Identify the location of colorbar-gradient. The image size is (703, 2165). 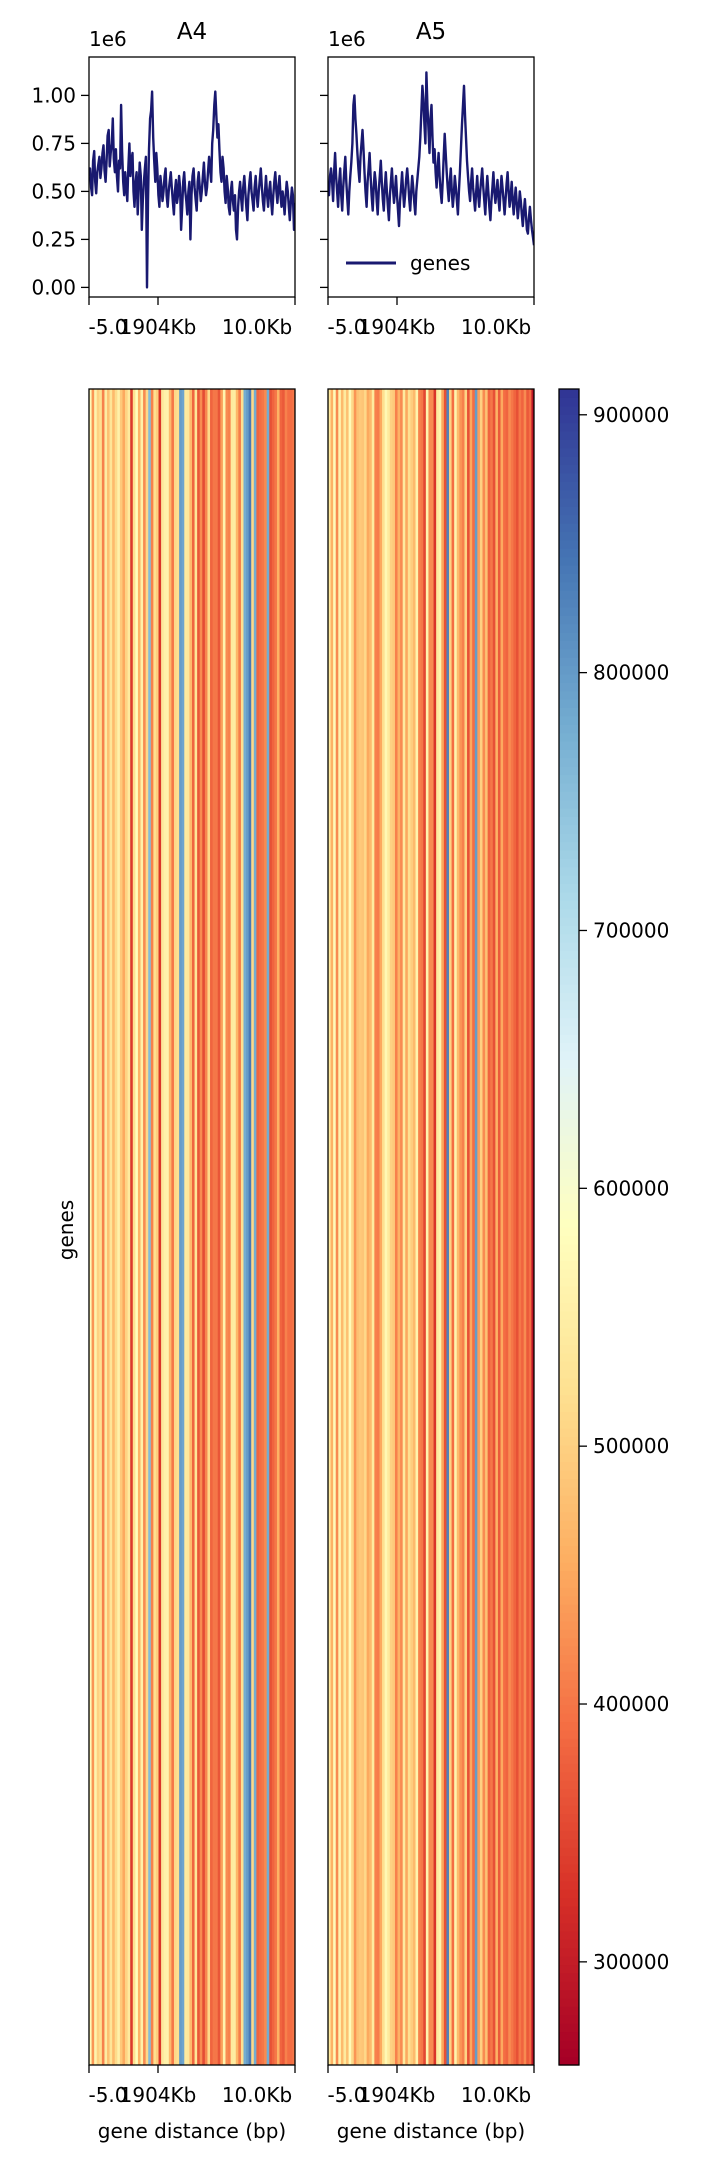
(569, 1227).